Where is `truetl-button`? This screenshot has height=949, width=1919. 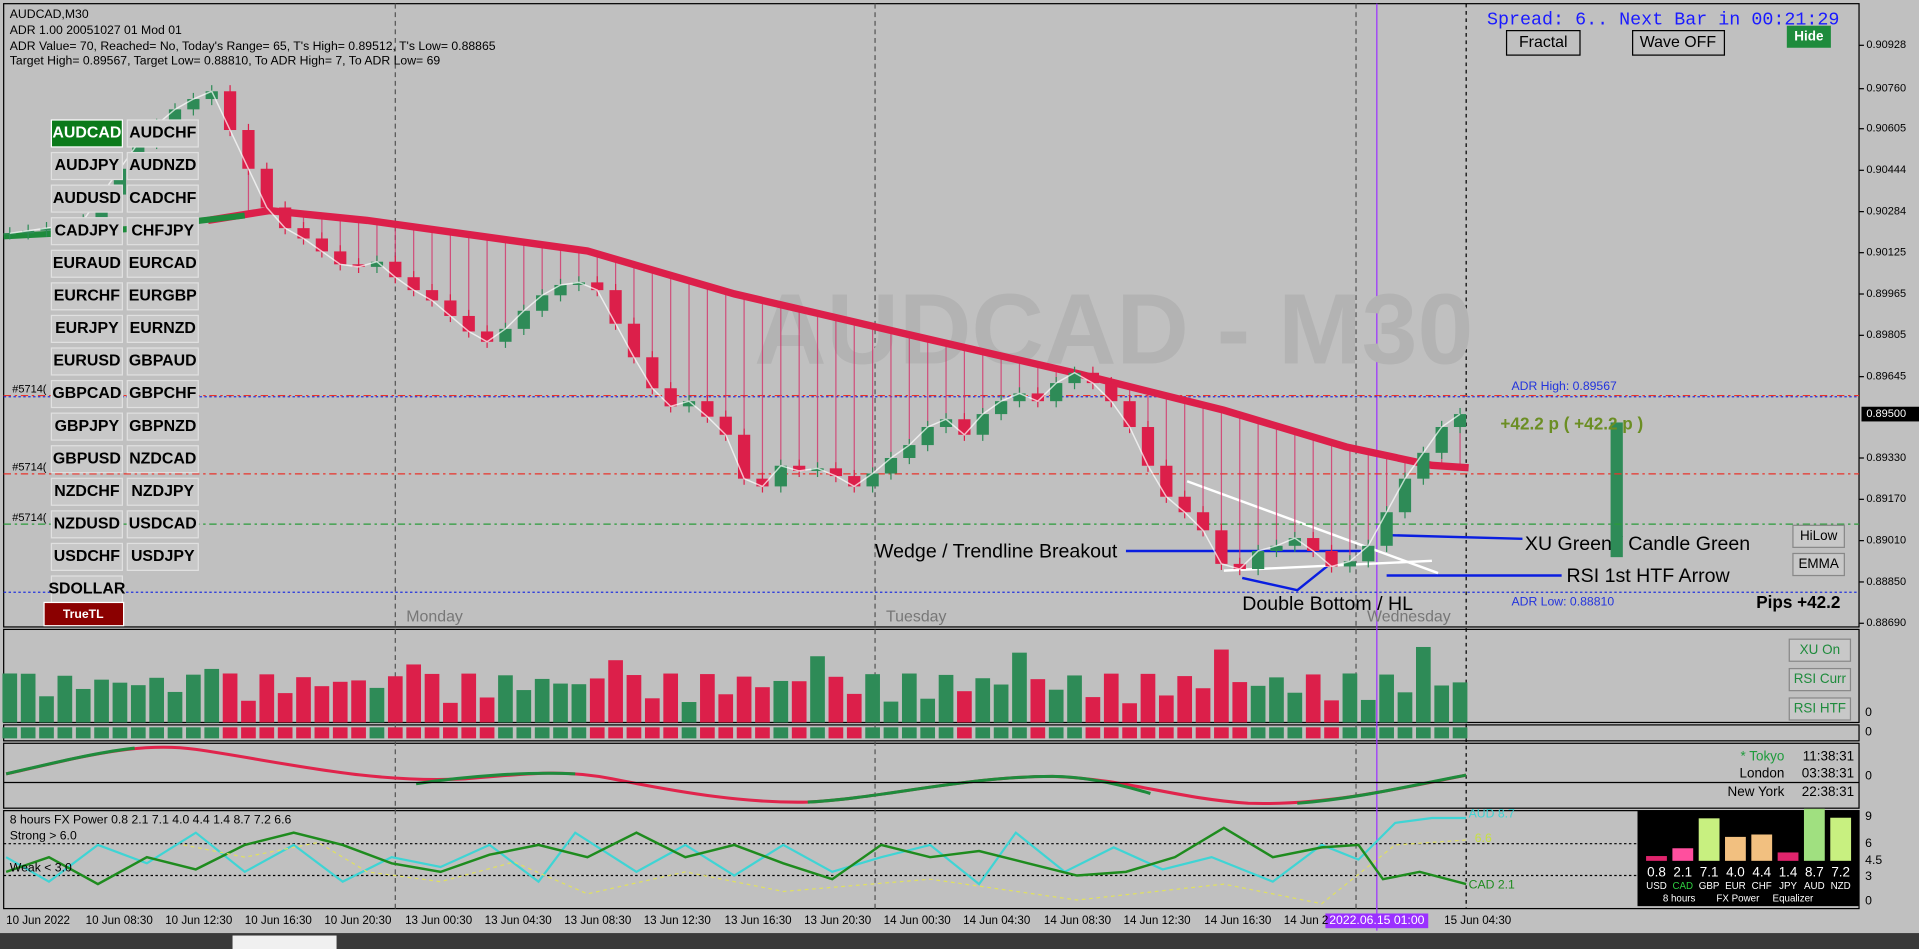 truetl-button is located at coordinates (84, 614).